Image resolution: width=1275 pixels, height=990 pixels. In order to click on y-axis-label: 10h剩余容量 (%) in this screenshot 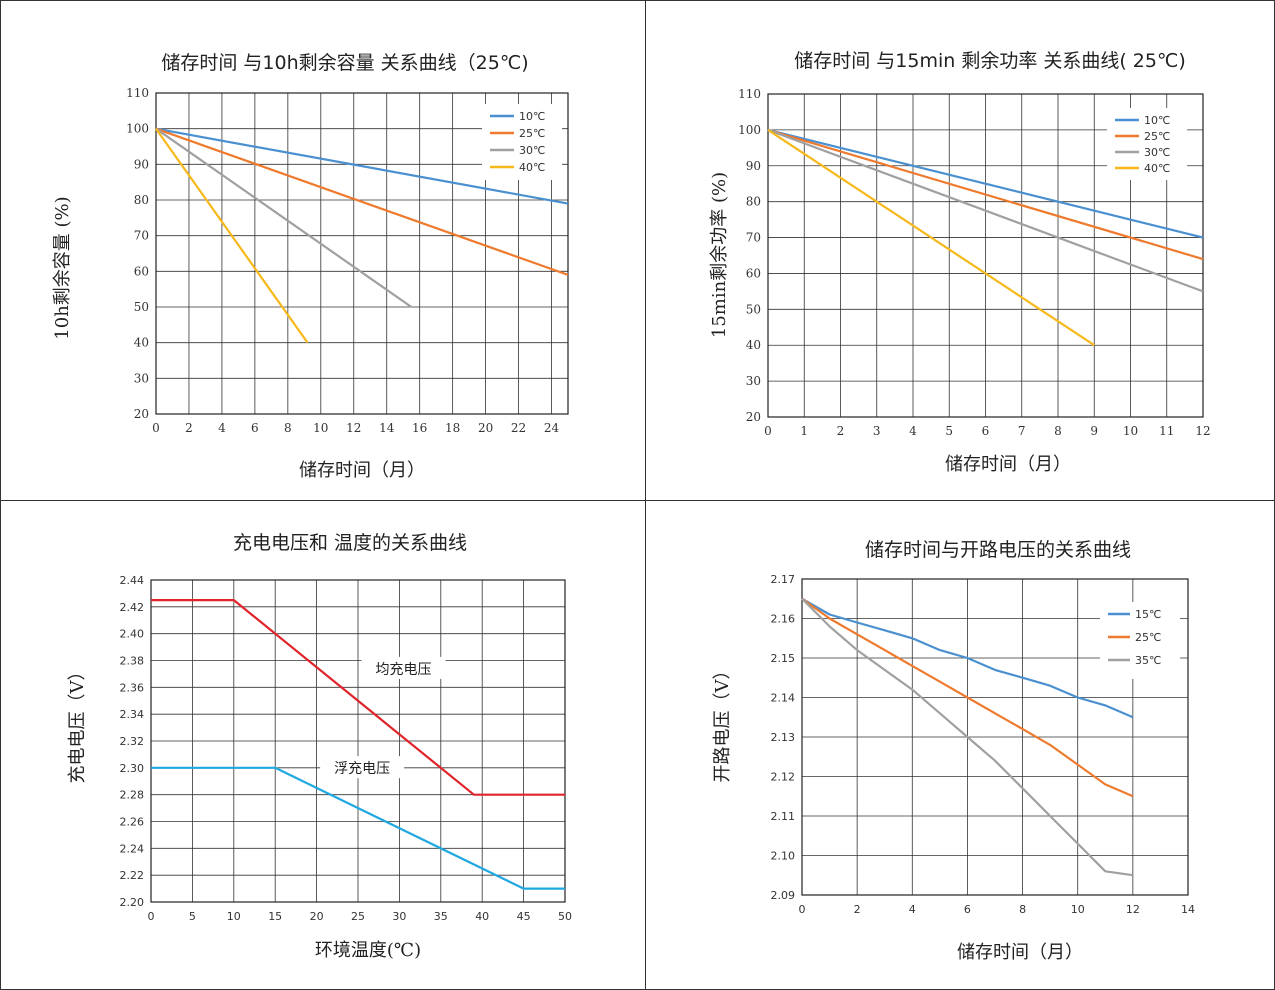, I will do `click(62, 267)`.